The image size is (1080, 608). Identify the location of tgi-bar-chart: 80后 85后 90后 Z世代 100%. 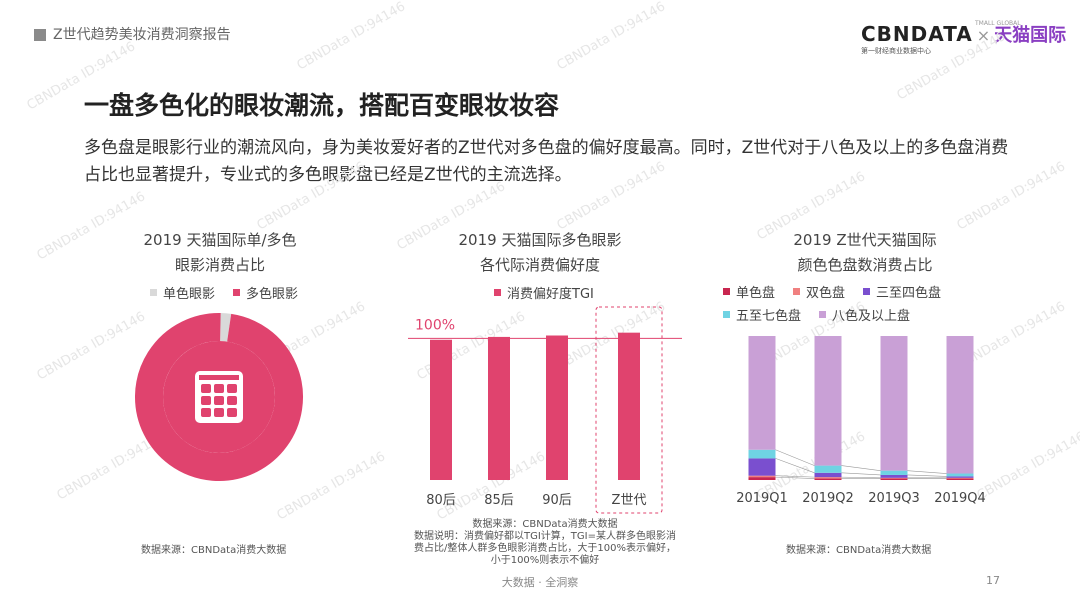
(545, 410).